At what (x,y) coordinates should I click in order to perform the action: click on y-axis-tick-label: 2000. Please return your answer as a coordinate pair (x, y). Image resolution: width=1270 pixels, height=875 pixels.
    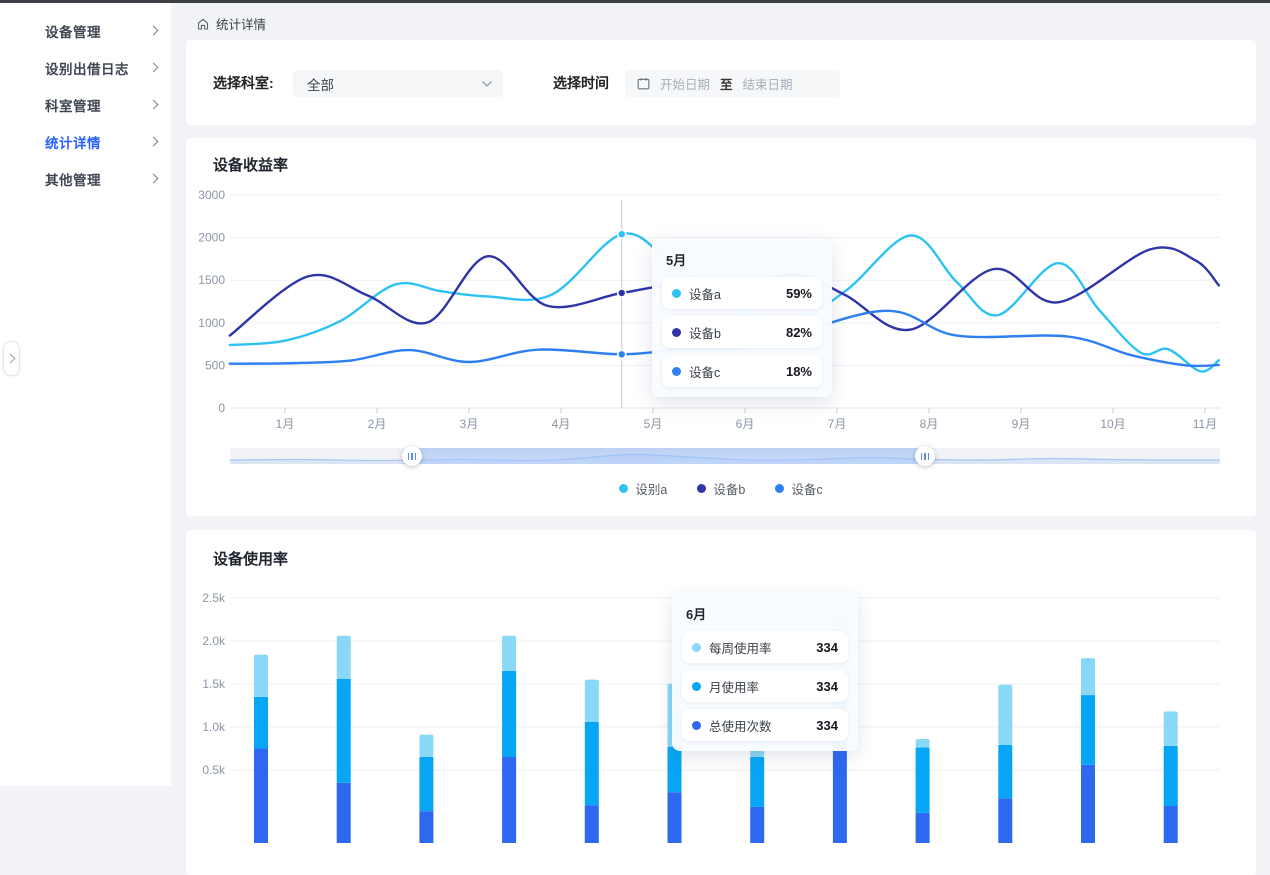
    Looking at the image, I should click on (211, 238).